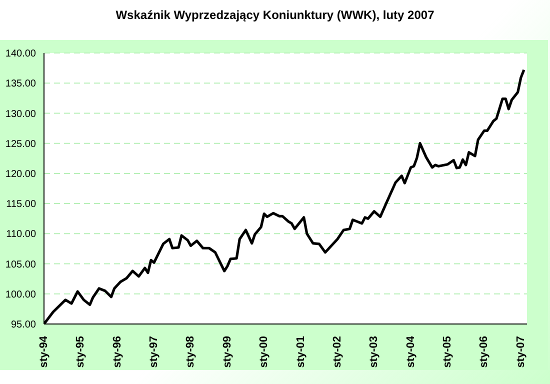 Image resolution: width=550 pixels, height=384 pixels. What do you see at coordinates (154, 352) in the screenshot?
I see `x-tick-label: sty-97` at bounding box center [154, 352].